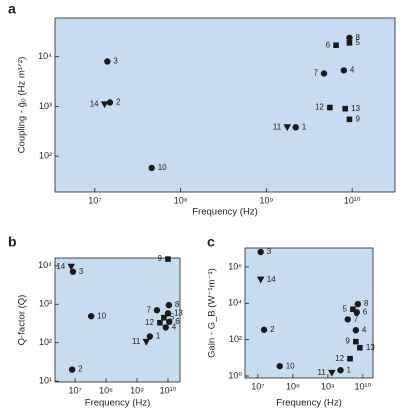  Describe the element at coordinates (235, 375) in the screenshot. I see `y-tick-label: 10⁰` at that location.